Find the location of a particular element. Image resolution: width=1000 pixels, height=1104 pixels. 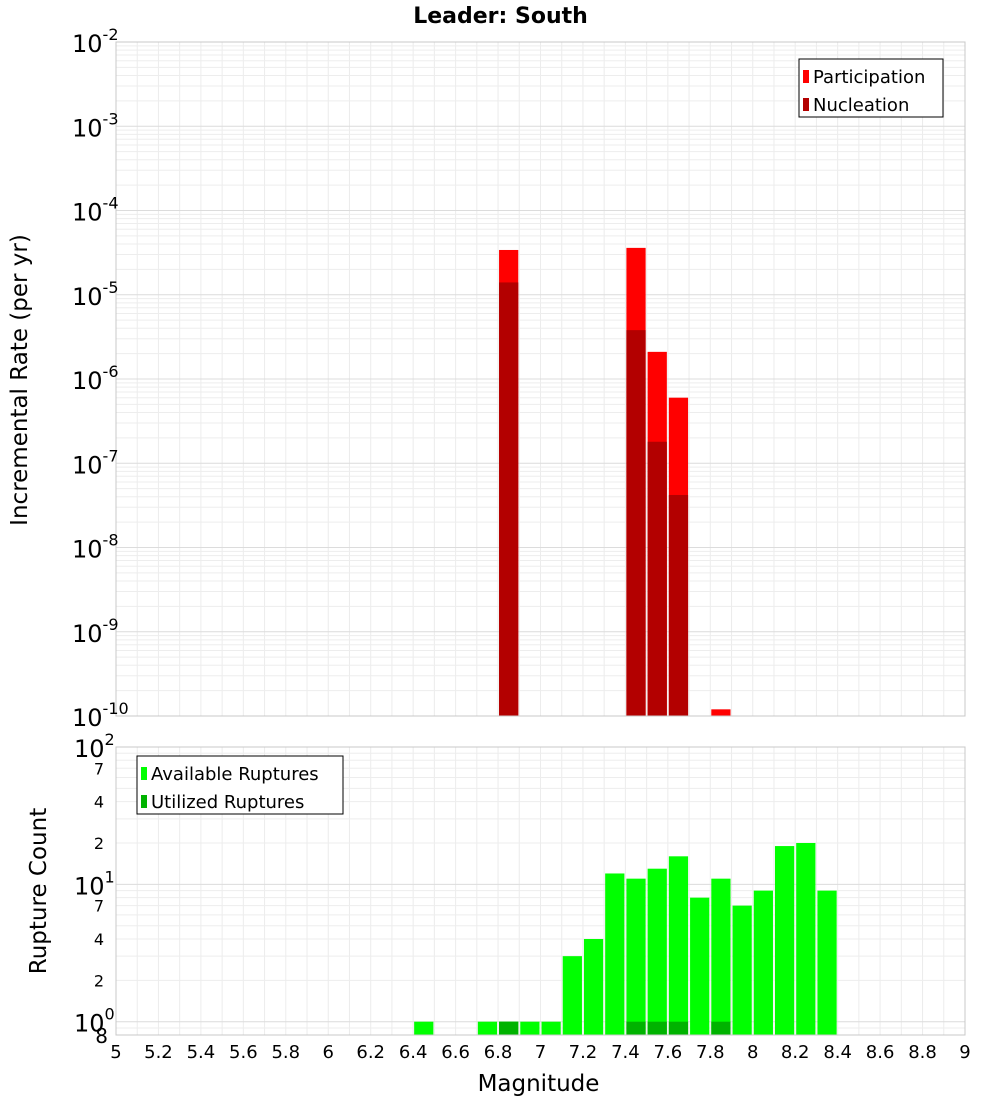

tick-exponent: 2 is located at coordinates (110, 739).